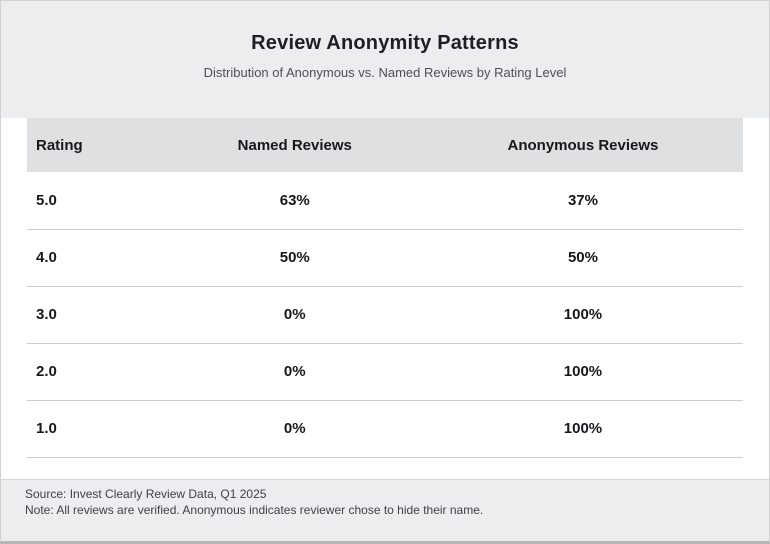  I want to click on table-row: 1.0 0% 100%, so click(385, 429).